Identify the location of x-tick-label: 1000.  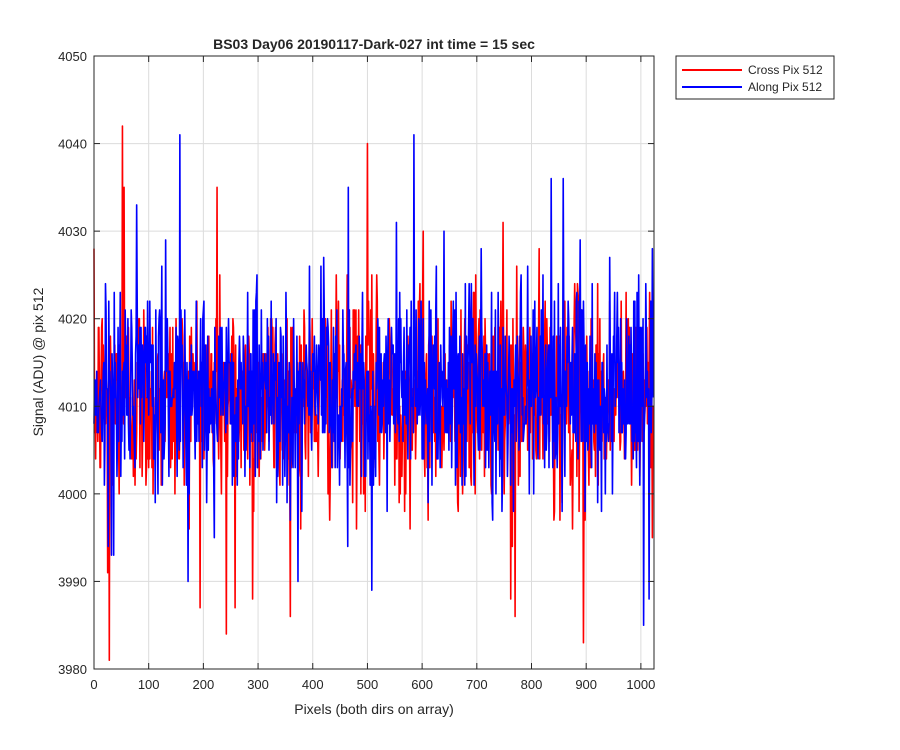
(640, 684).